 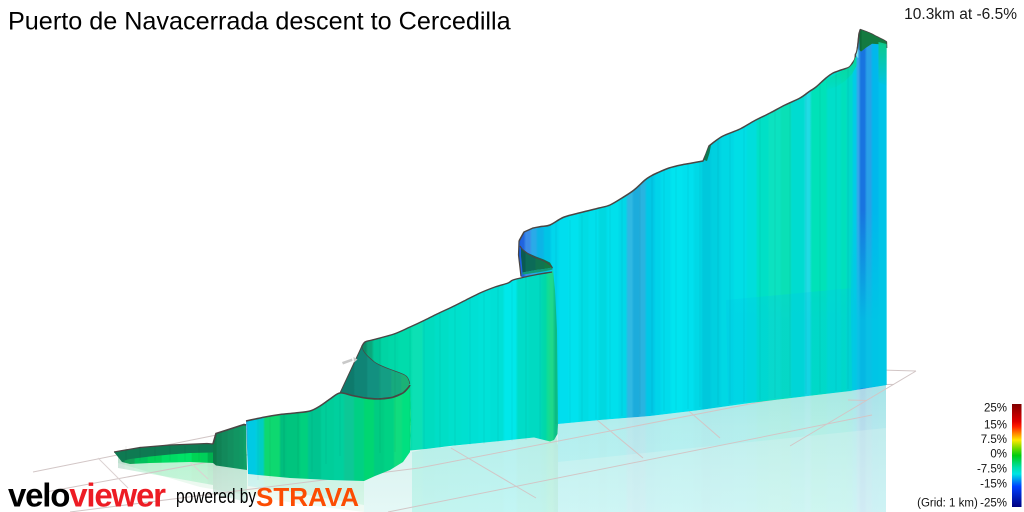 What do you see at coordinates (216, 496) in the screenshot?
I see `svg-text: powered by` at bounding box center [216, 496].